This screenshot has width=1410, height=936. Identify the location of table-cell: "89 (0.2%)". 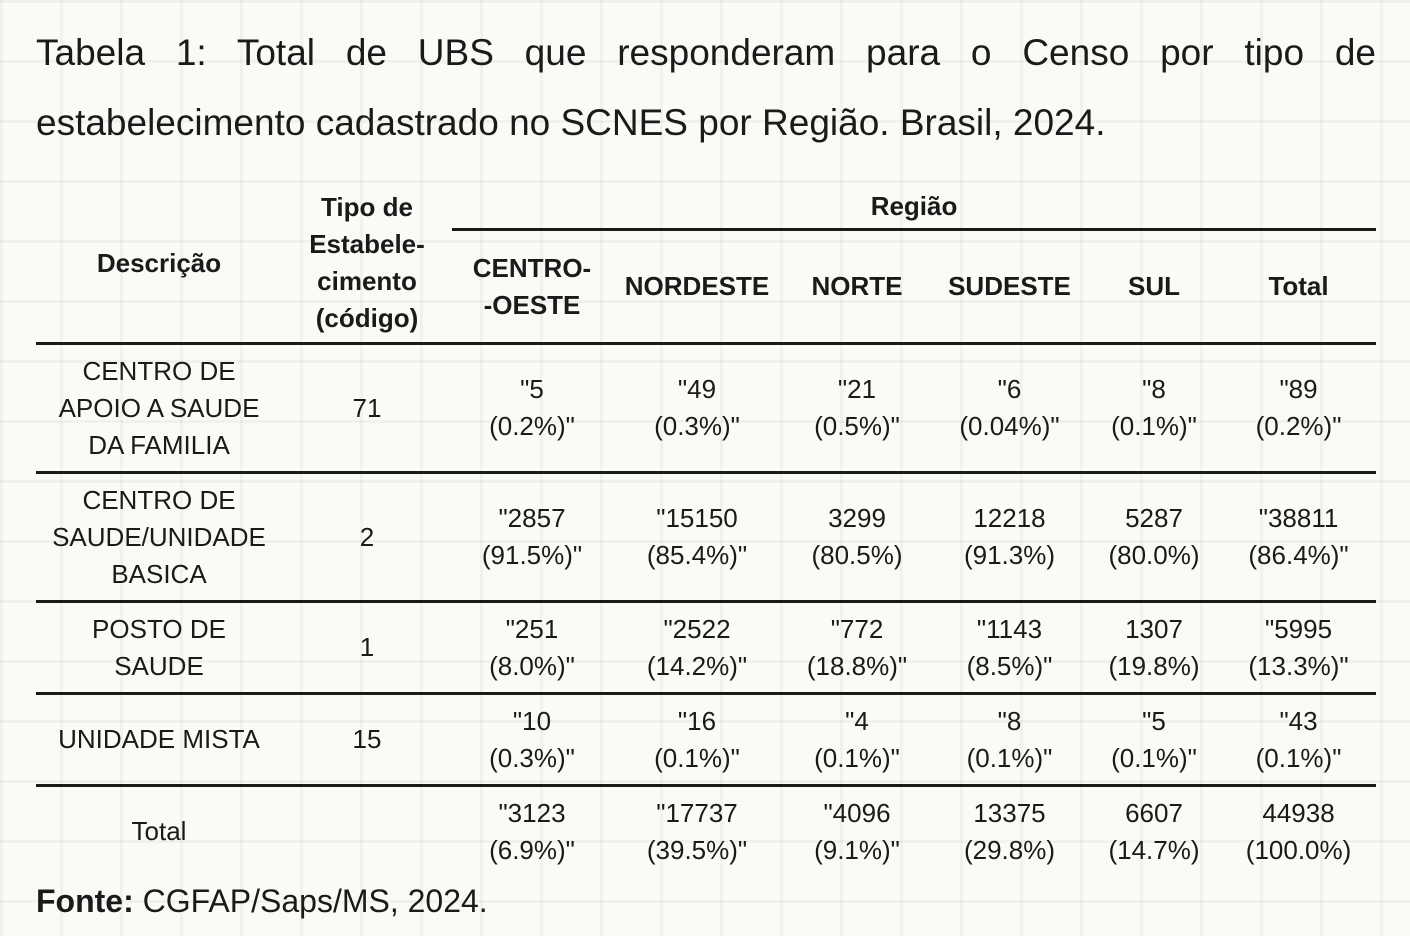
(1299, 408).